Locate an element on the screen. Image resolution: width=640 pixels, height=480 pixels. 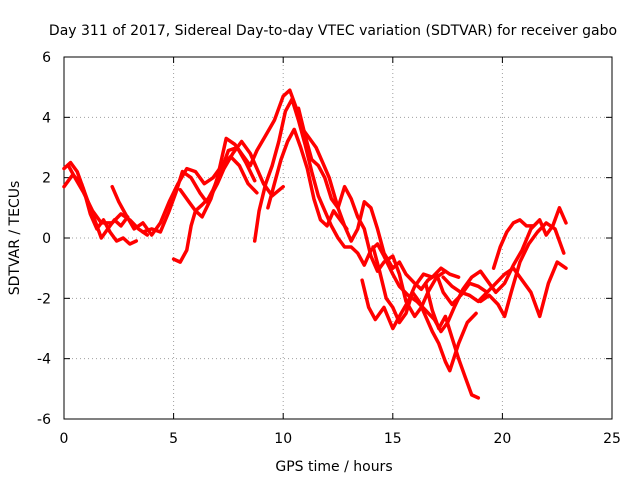
y-tick-label: 0 is located at coordinates (46, 239).